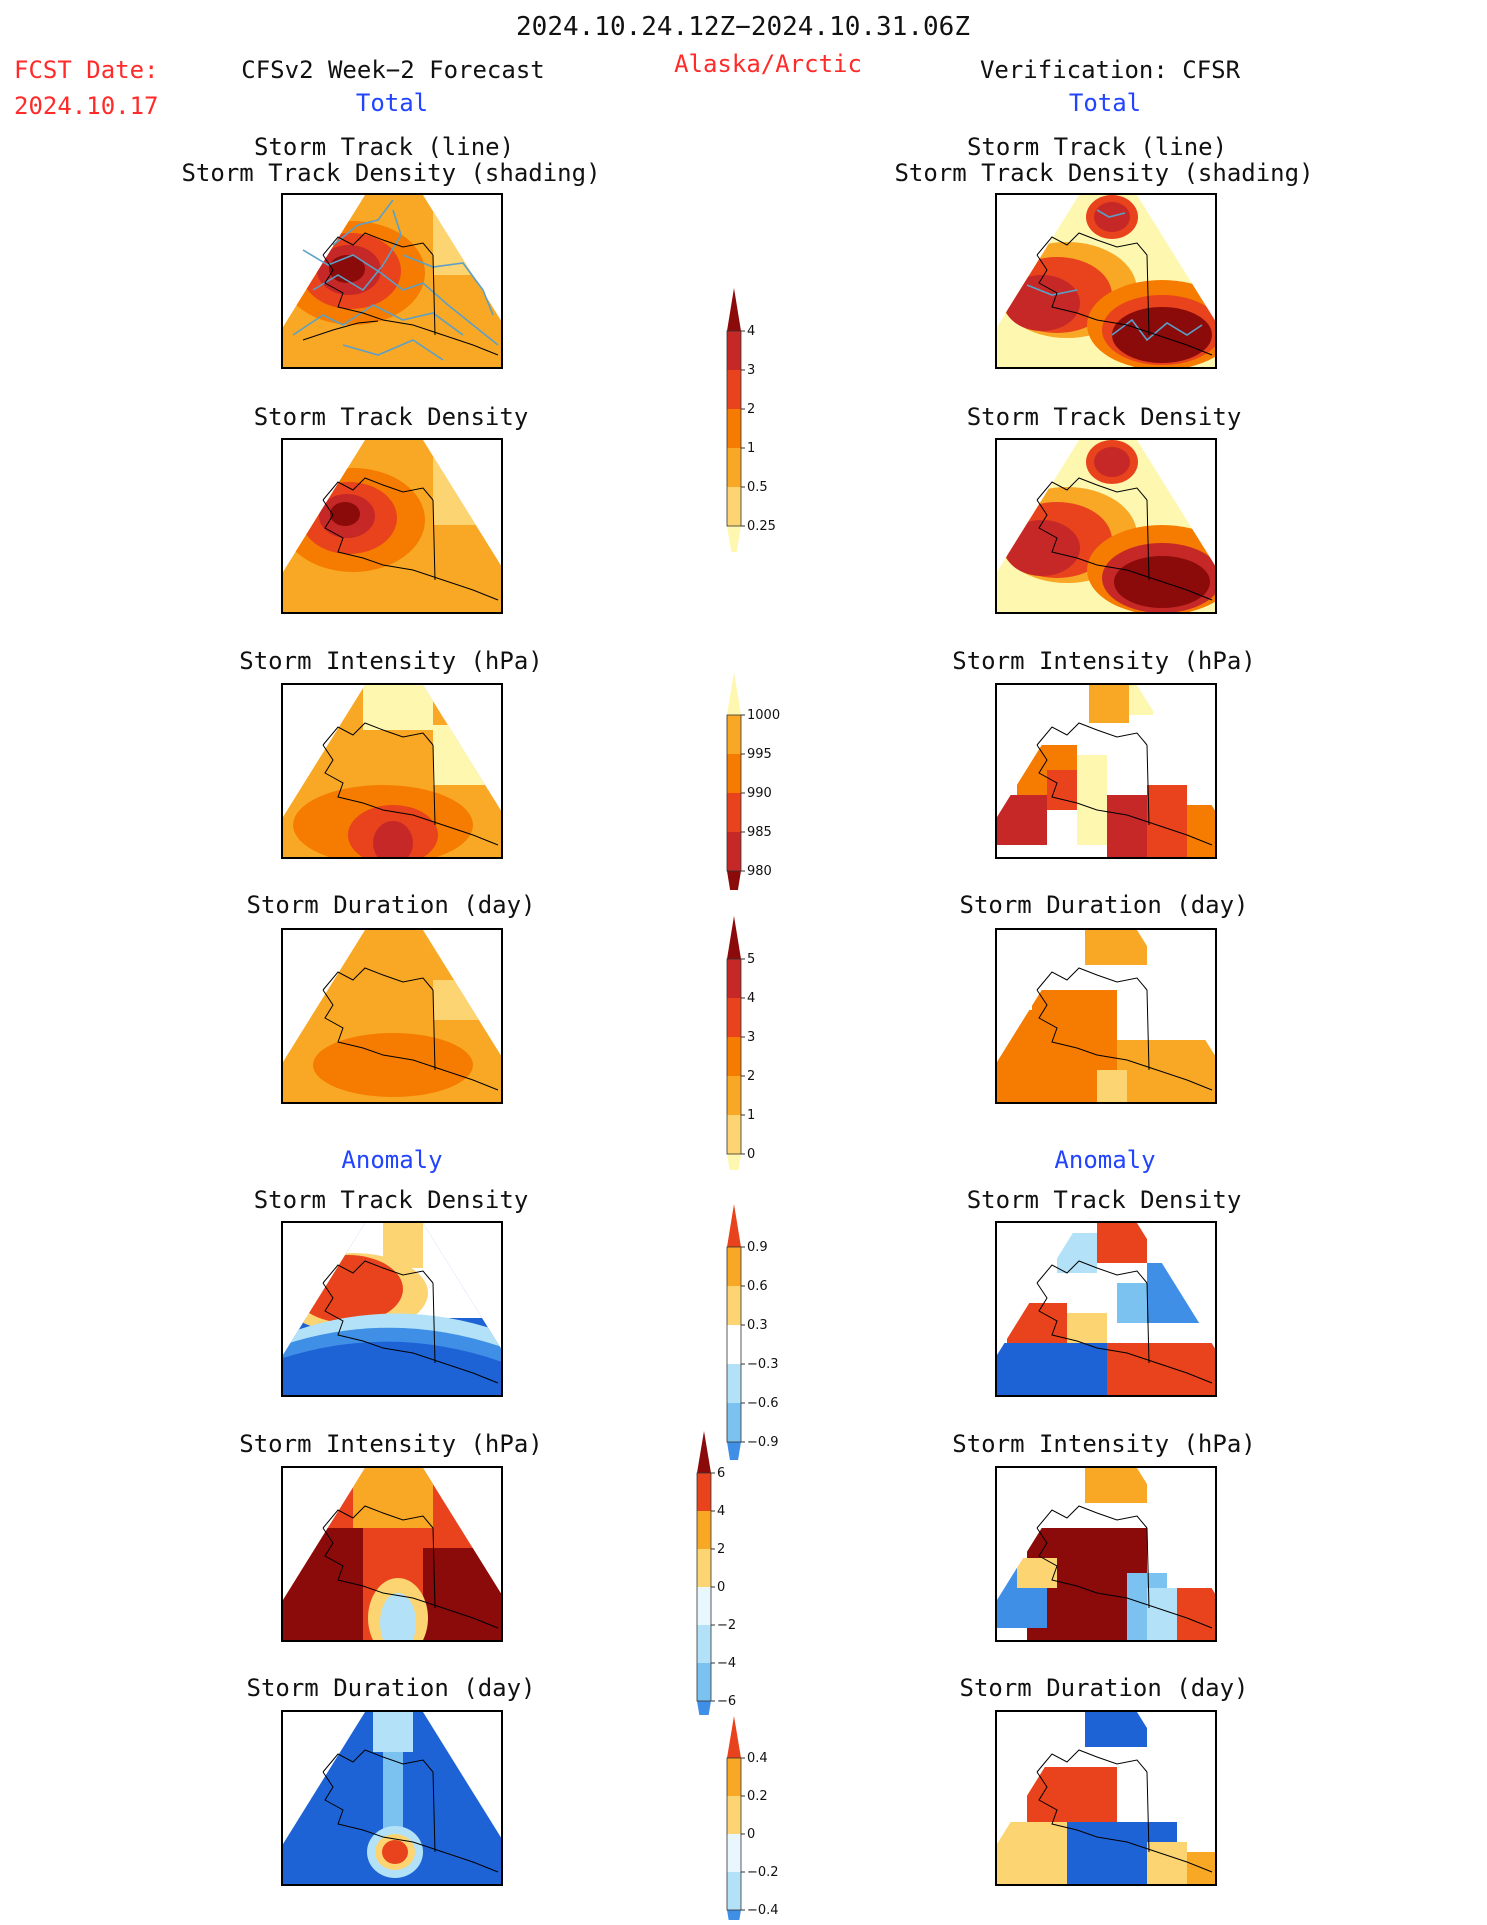  What do you see at coordinates (757, 1247) in the screenshot?
I see `colorbar-tick-label: 0.9` at bounding box center [757, 1247].